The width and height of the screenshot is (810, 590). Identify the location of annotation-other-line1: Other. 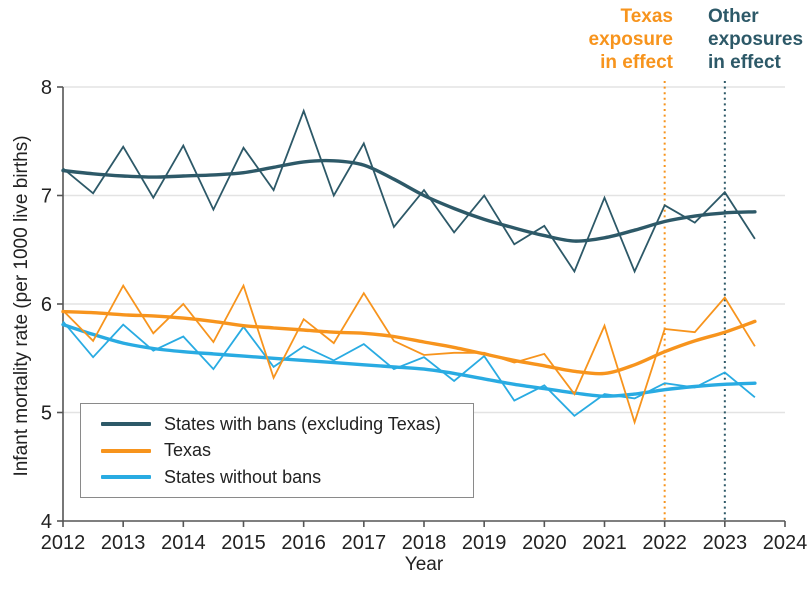
(733, 16).